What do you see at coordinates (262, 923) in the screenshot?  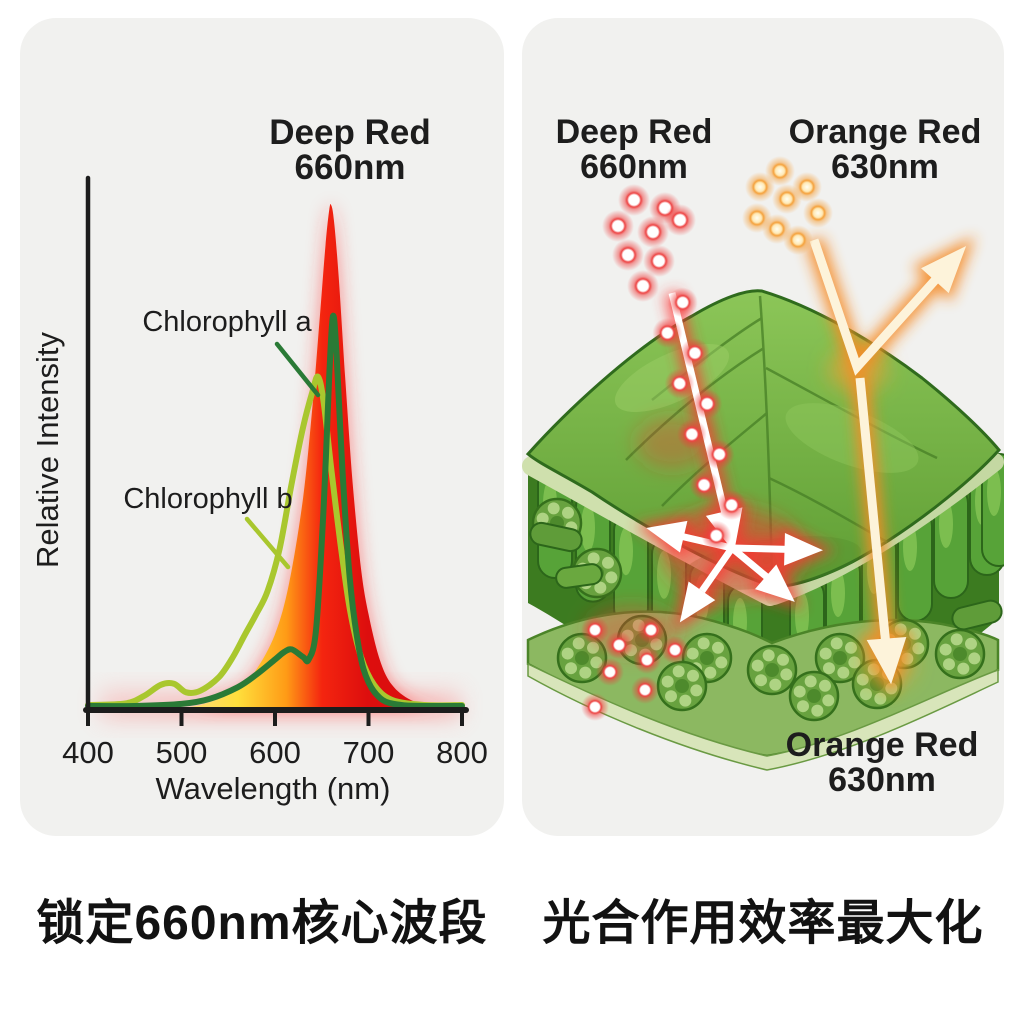 I see `left-caption: 锁定660nm核心波段` at bounding box center [262, 923].